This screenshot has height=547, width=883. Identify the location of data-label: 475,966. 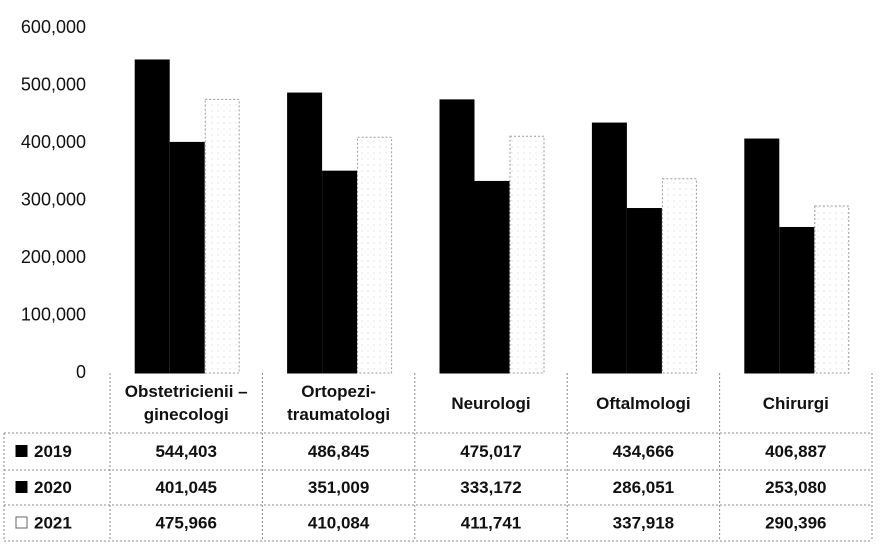
(185, 522).